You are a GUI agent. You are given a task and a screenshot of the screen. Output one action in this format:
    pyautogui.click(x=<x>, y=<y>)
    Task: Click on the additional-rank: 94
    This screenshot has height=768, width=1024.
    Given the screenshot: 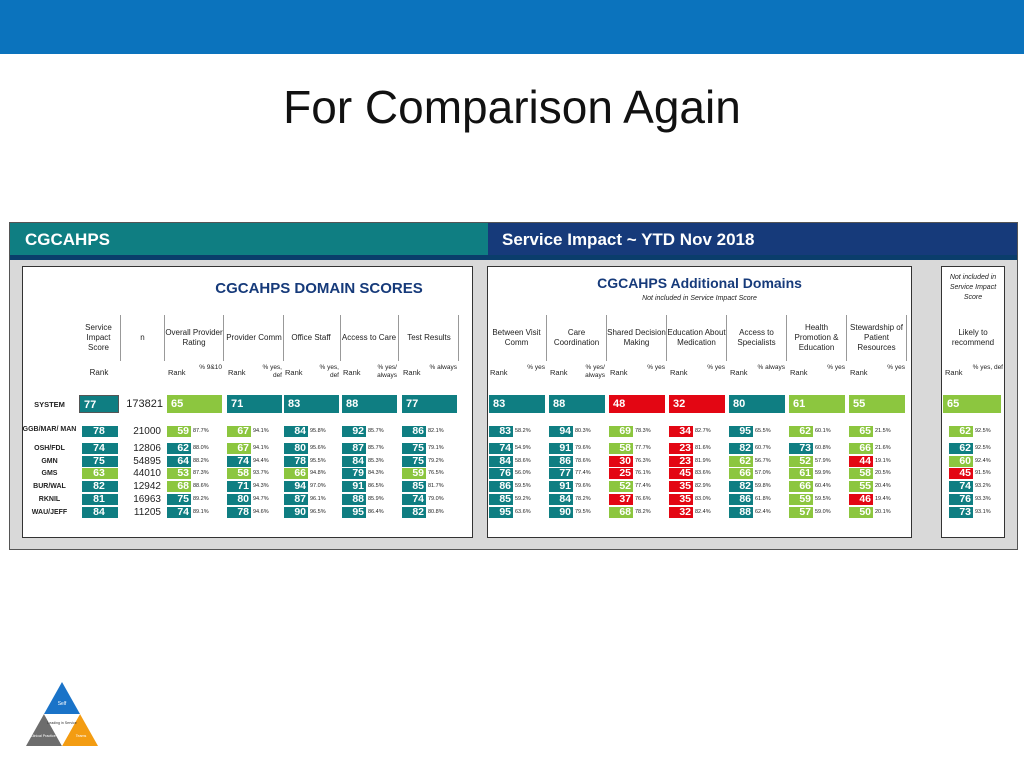 What is the action you would take?
    pyautogui.click(x=561, y=431)
    